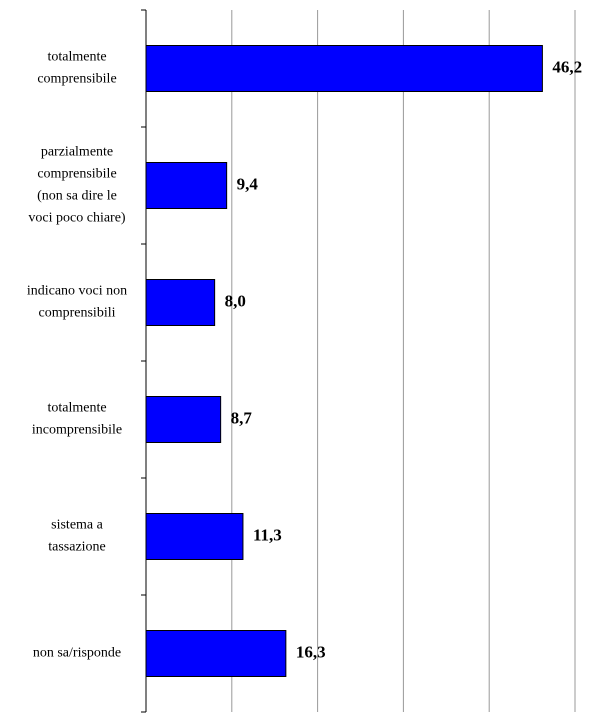  Describe the element at coordinates (267, 534) in the screenshot. I see `value-label: 11,3` at that location.